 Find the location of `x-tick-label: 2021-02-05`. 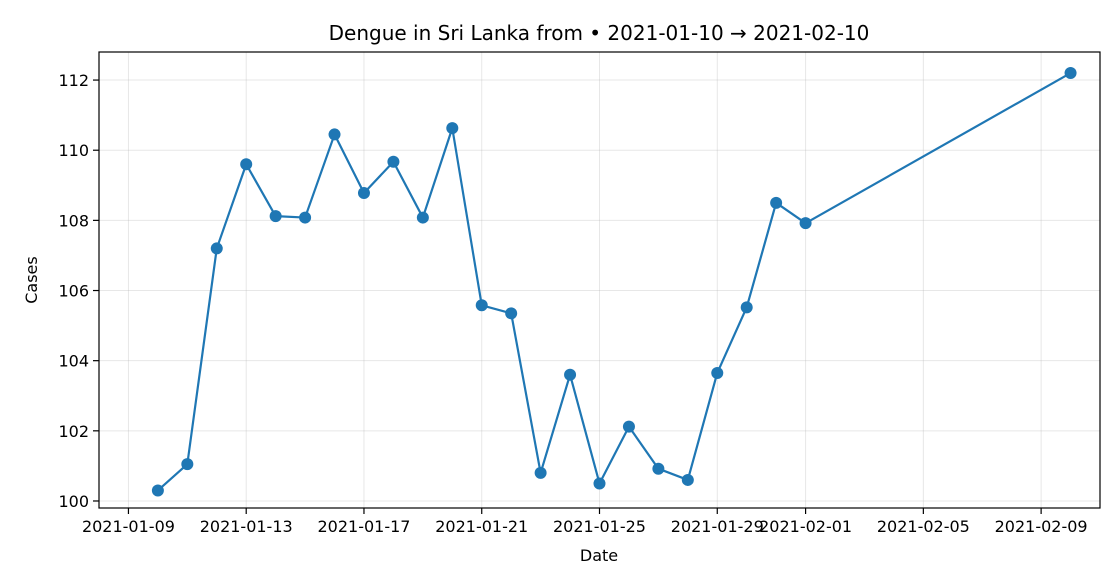

x-tick-label: 2021-02-05 is located at coordinates (923, 526).